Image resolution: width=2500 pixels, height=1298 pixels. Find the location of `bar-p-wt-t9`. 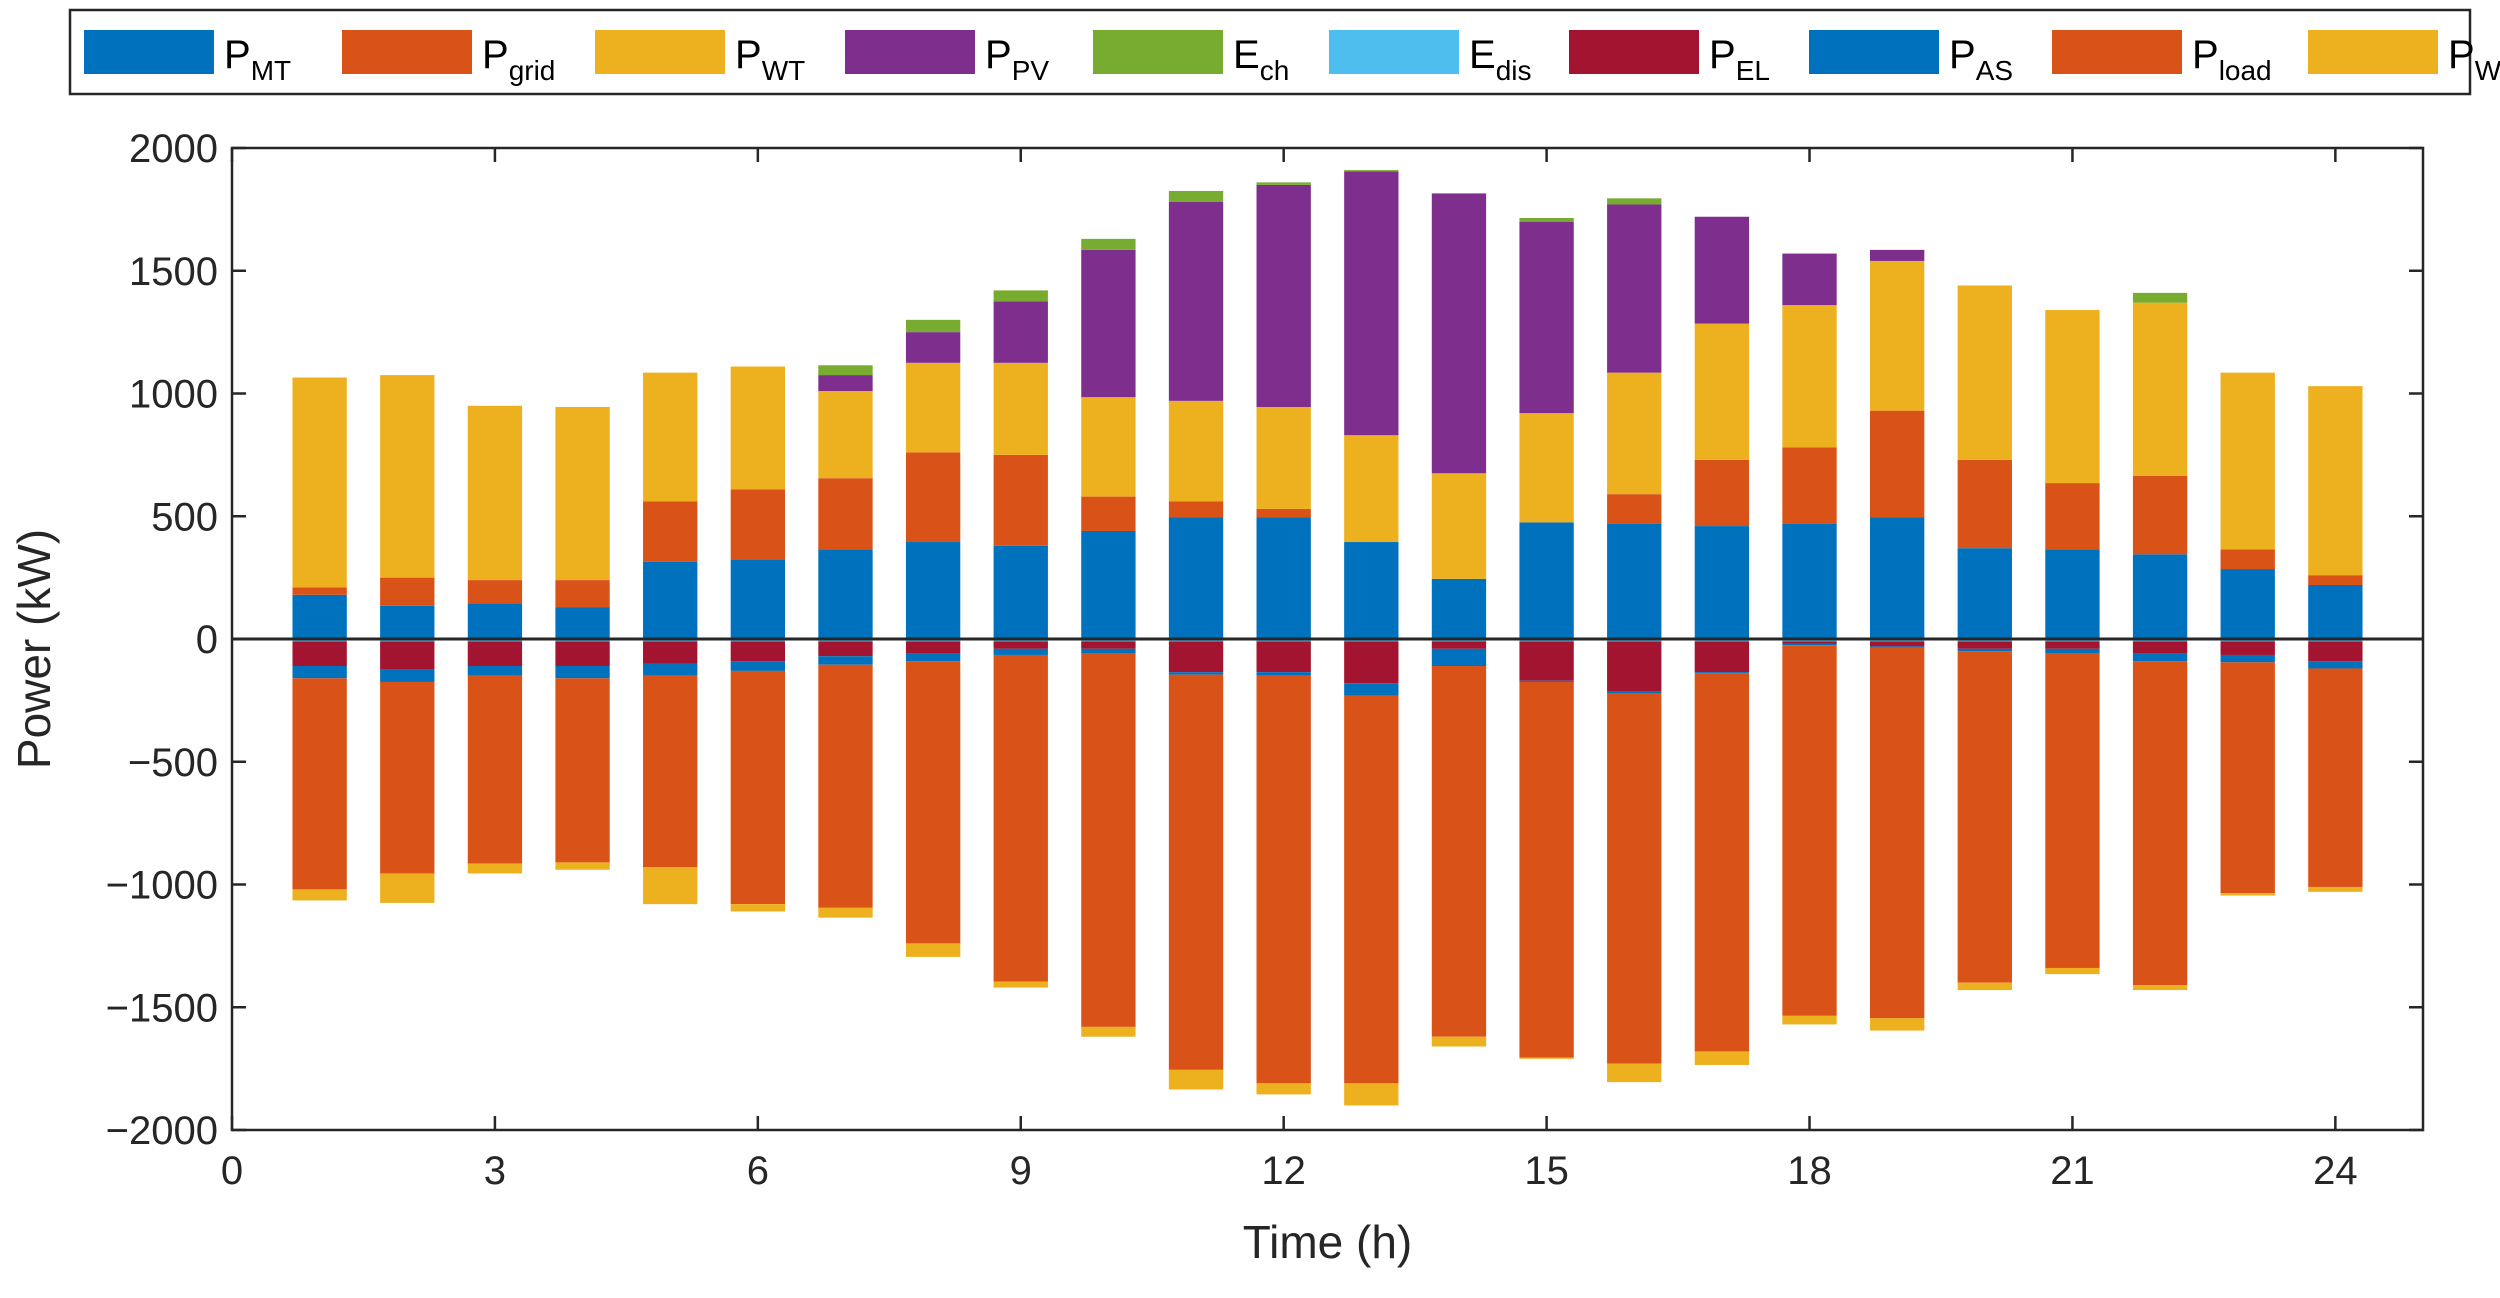

bar-p-wt-t9 is located at coordinates (1020, 408).